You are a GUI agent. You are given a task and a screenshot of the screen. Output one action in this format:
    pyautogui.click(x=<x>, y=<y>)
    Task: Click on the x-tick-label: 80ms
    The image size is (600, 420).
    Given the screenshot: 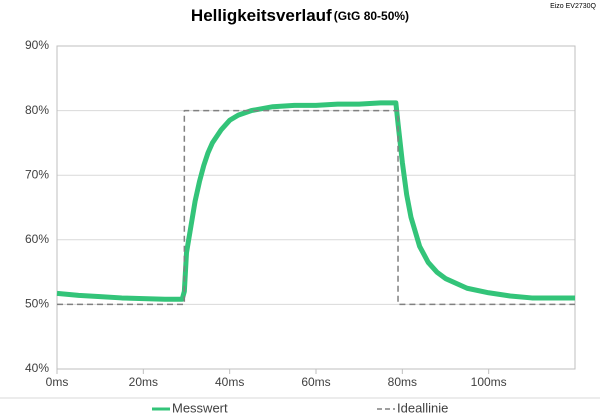 What is the action you would take?
    pyautogui.click(x=402, y=382)
    